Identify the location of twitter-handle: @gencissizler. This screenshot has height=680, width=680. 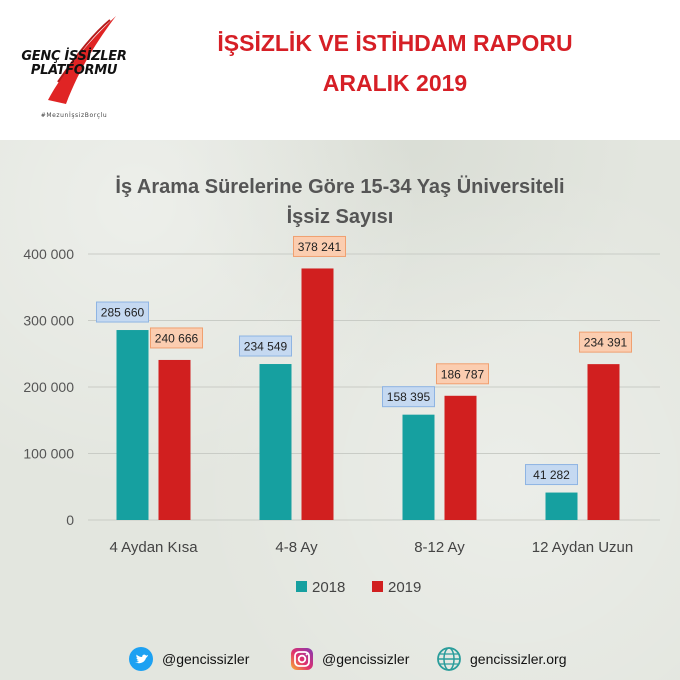
(206, 659).